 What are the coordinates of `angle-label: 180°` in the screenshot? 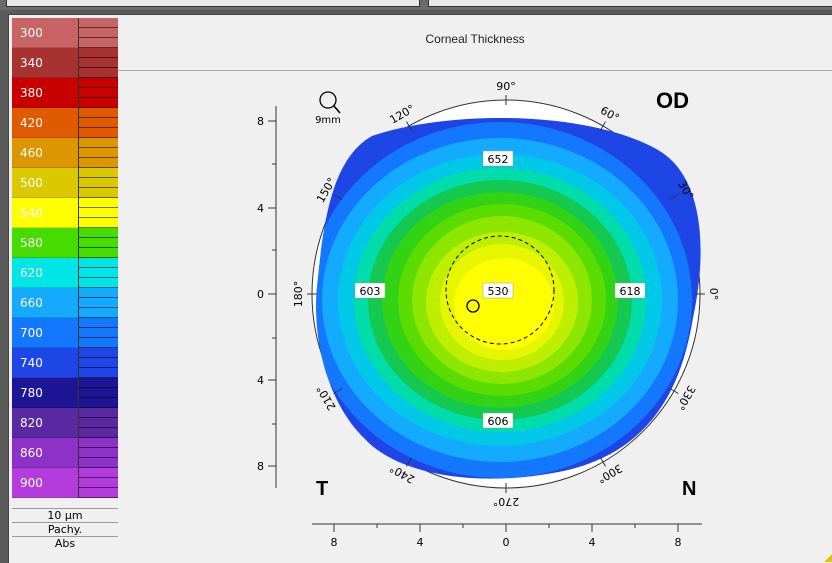 It's located at (298, 294).